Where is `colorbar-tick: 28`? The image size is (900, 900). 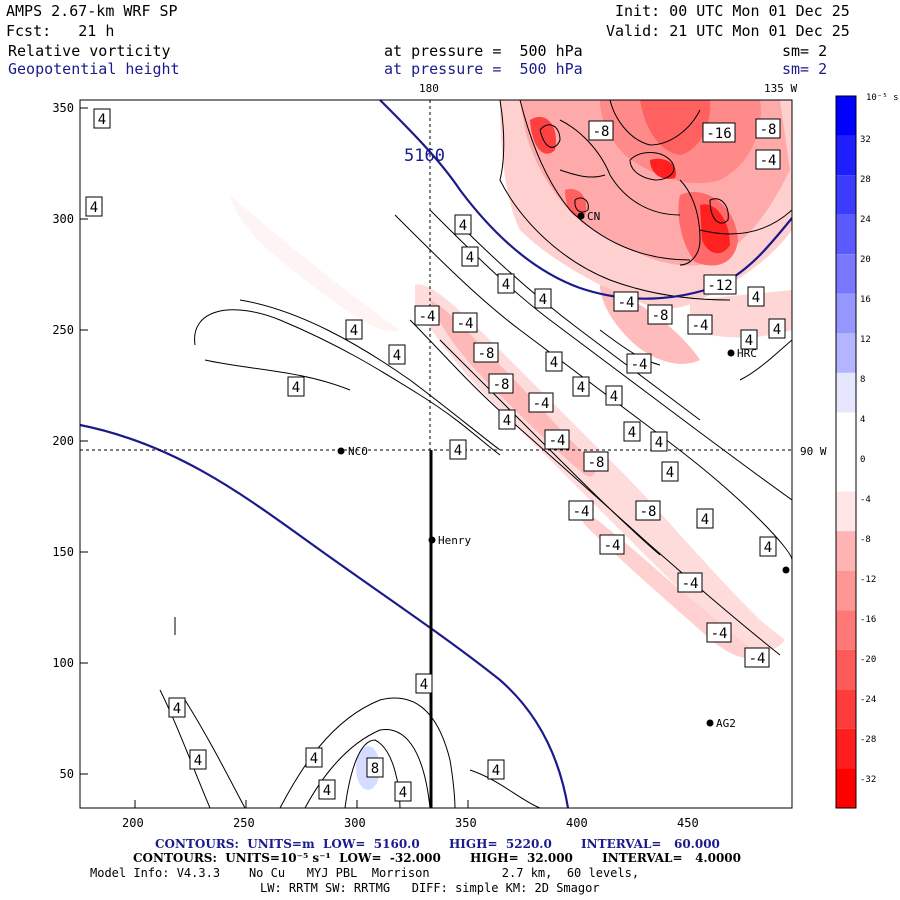
colorbar-tick: 28 is located at coordinates (865, 180).